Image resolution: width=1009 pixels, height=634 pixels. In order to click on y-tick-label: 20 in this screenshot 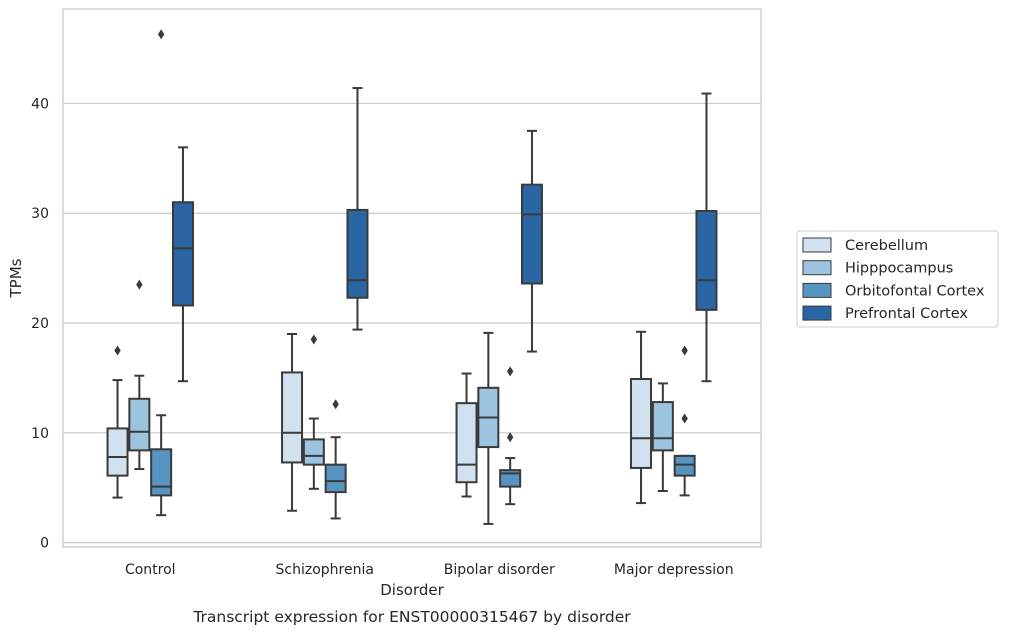, I will do `click(40, 324)`.